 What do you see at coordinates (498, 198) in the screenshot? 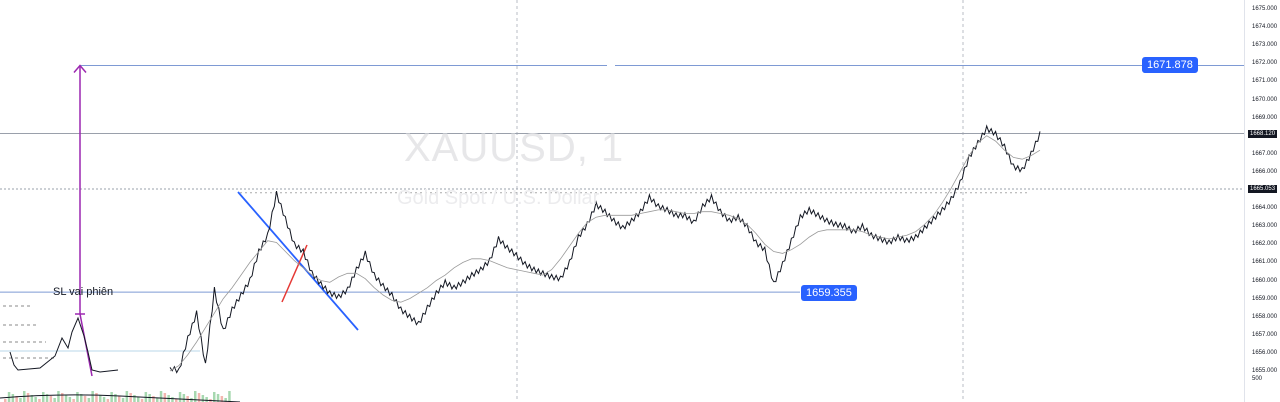
I see `description-watermark: Gold Spot / U.S. Dollar` at bounding box center [498, 198].